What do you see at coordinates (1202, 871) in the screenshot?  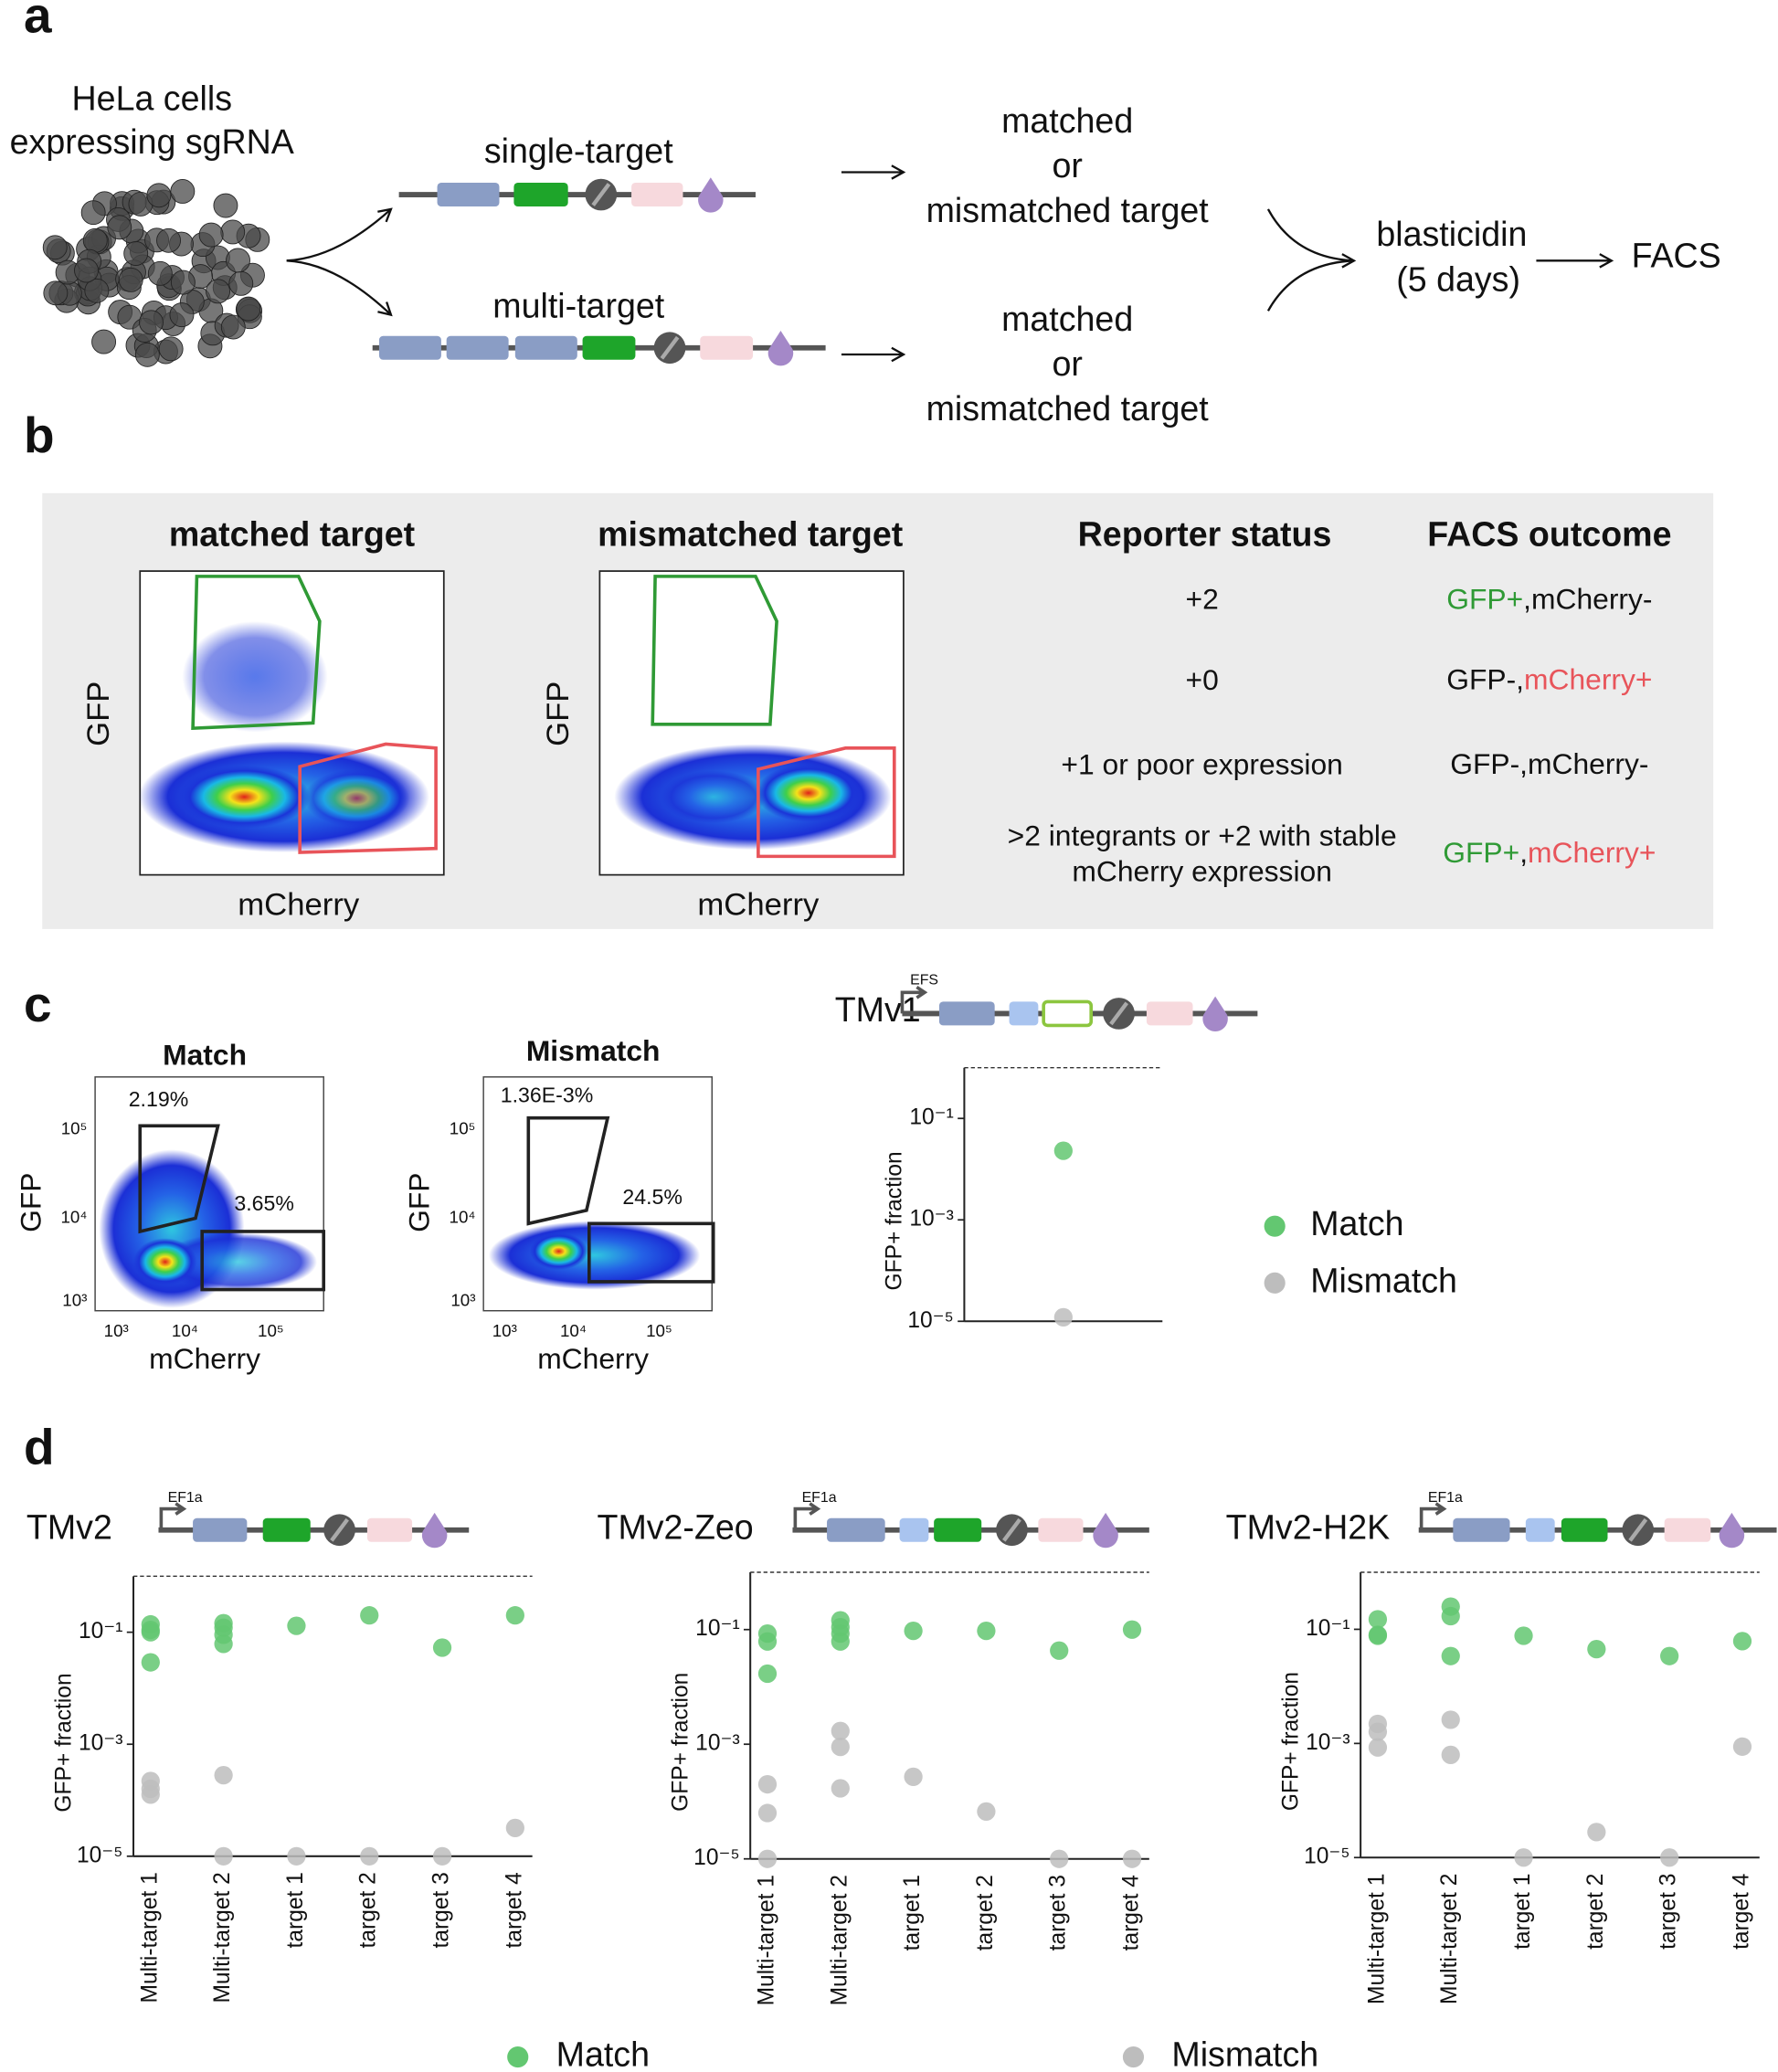 I see `reporter-status: mCherry expression` at bounding box center [1202, 871].